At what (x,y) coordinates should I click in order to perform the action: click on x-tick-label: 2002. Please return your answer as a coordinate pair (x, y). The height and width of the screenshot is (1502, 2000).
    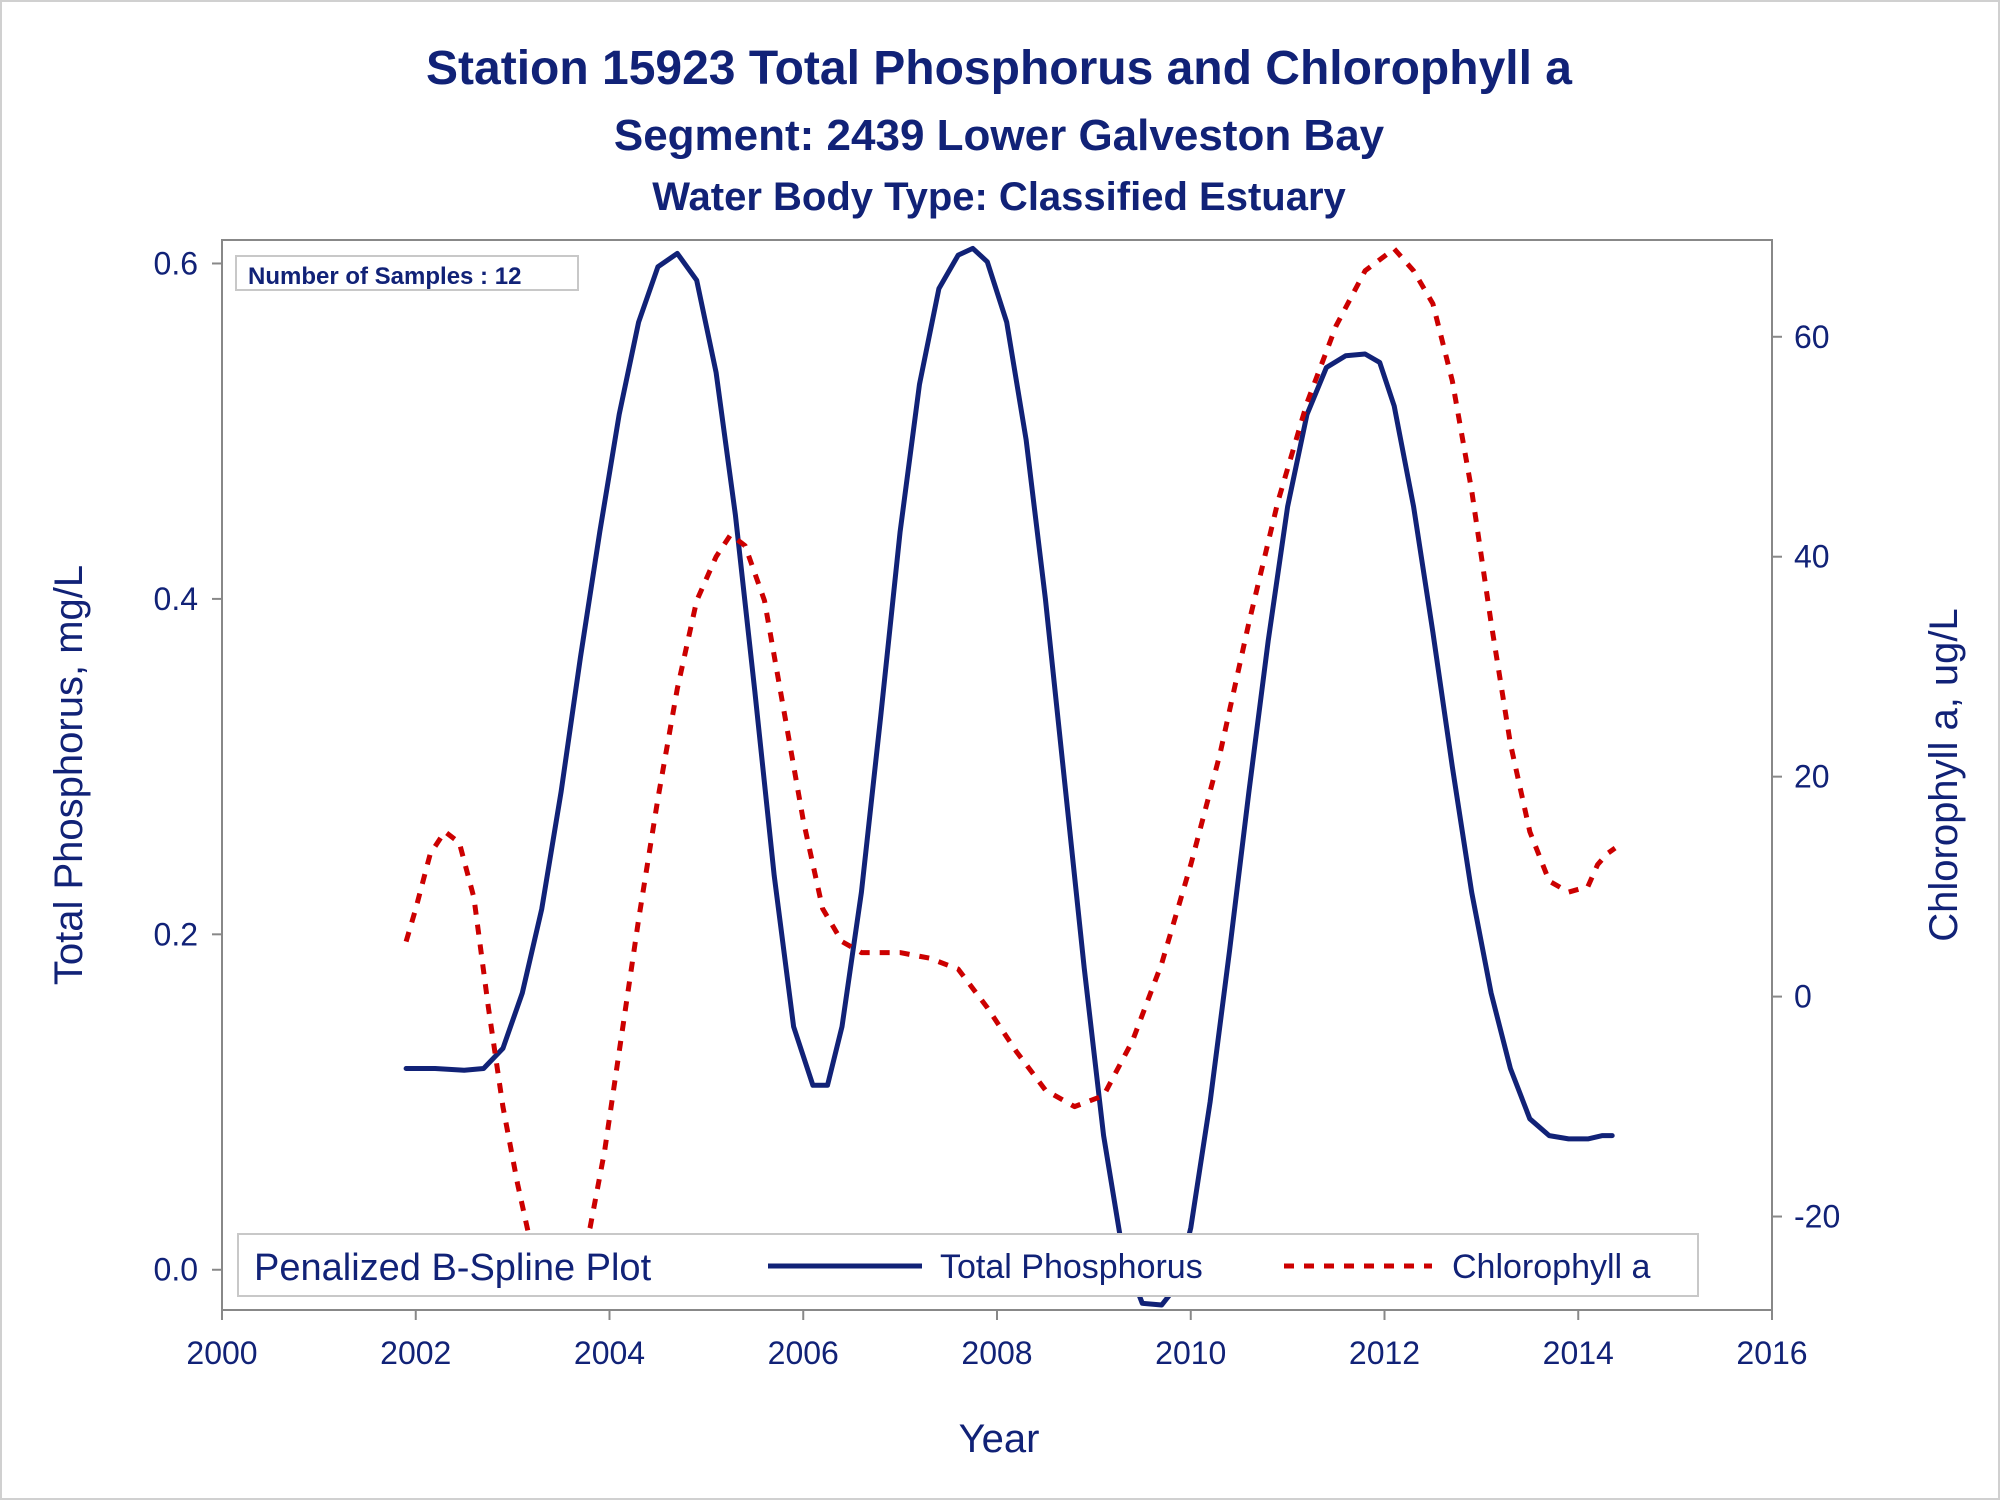
    Looking at the image, I should click on (415, 1353).